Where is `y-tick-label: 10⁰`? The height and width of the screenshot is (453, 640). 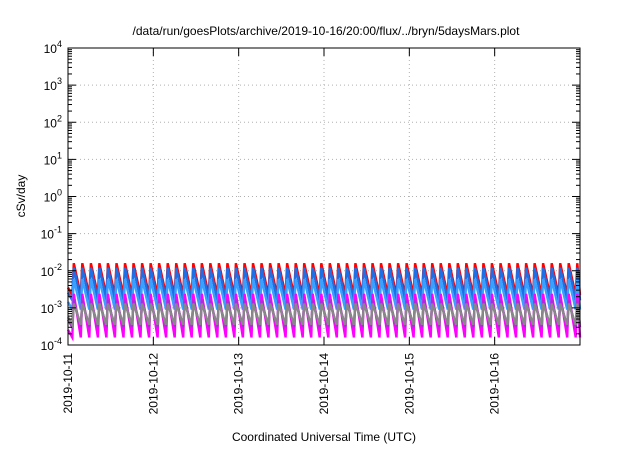
y-tick-label: 10⁰ is located at coordinates (53, 196).